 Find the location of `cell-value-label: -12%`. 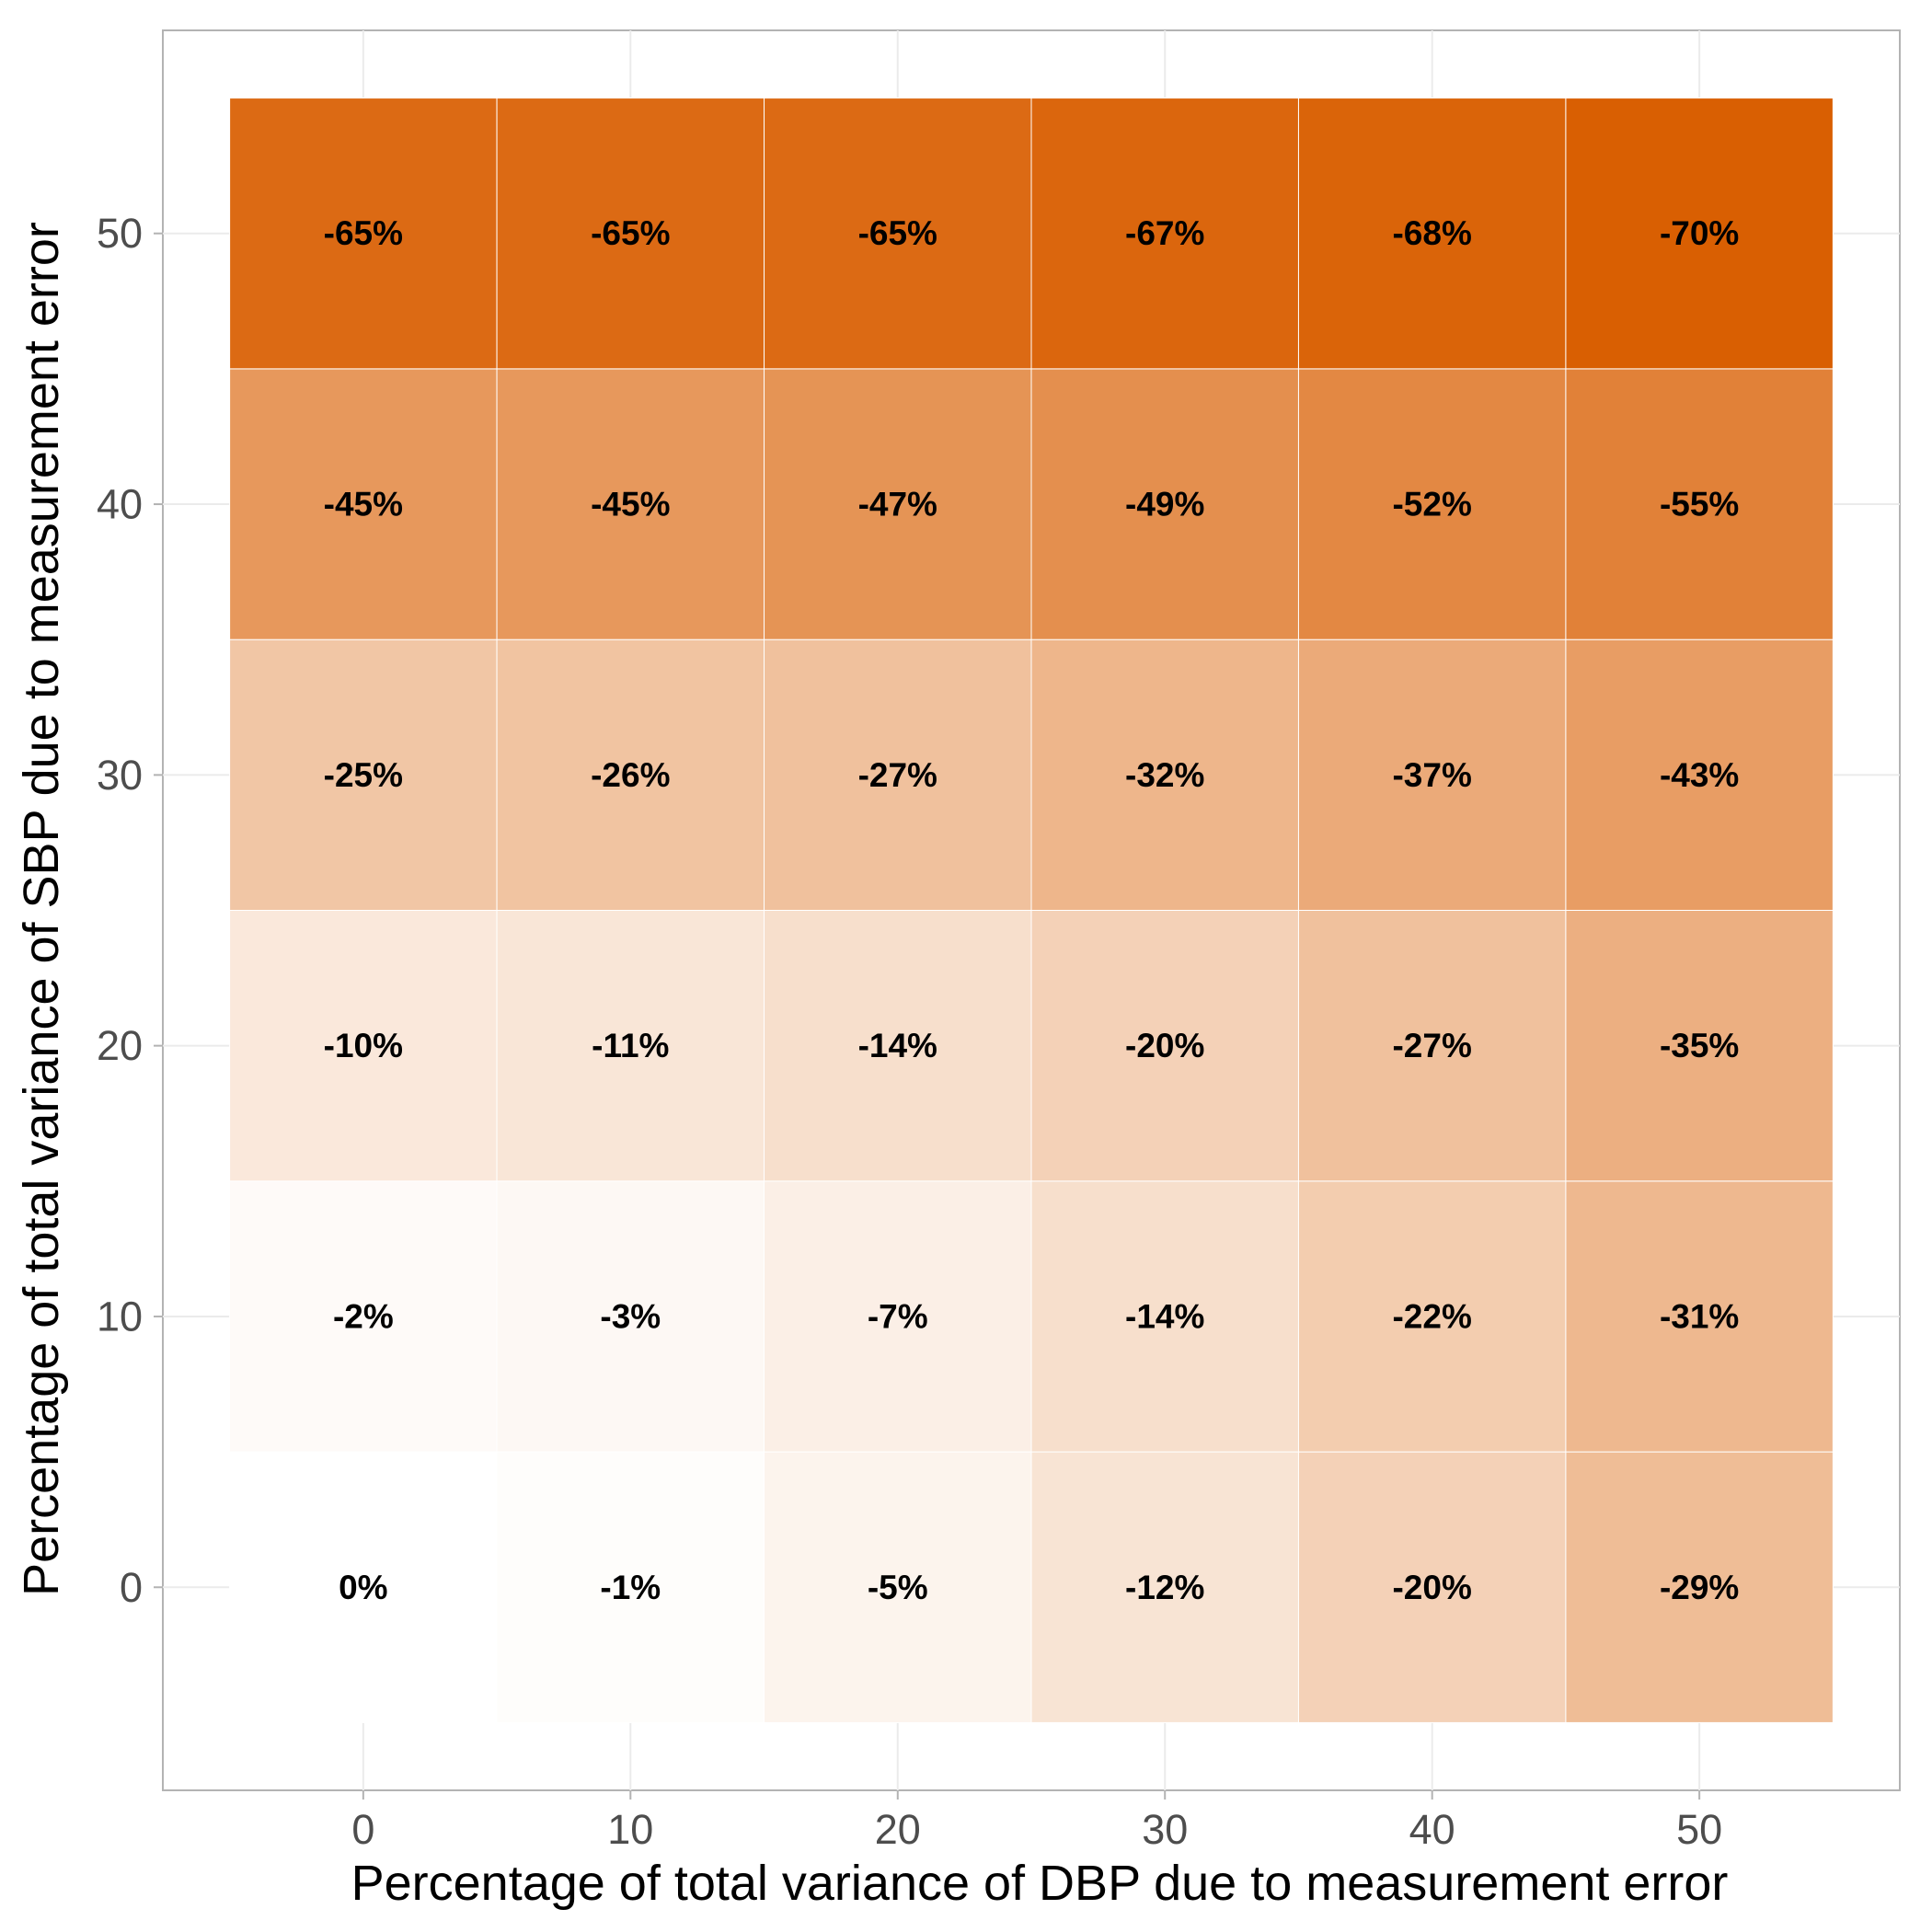

cell-value-label: -12% is located at coordinates (1164, 1587).